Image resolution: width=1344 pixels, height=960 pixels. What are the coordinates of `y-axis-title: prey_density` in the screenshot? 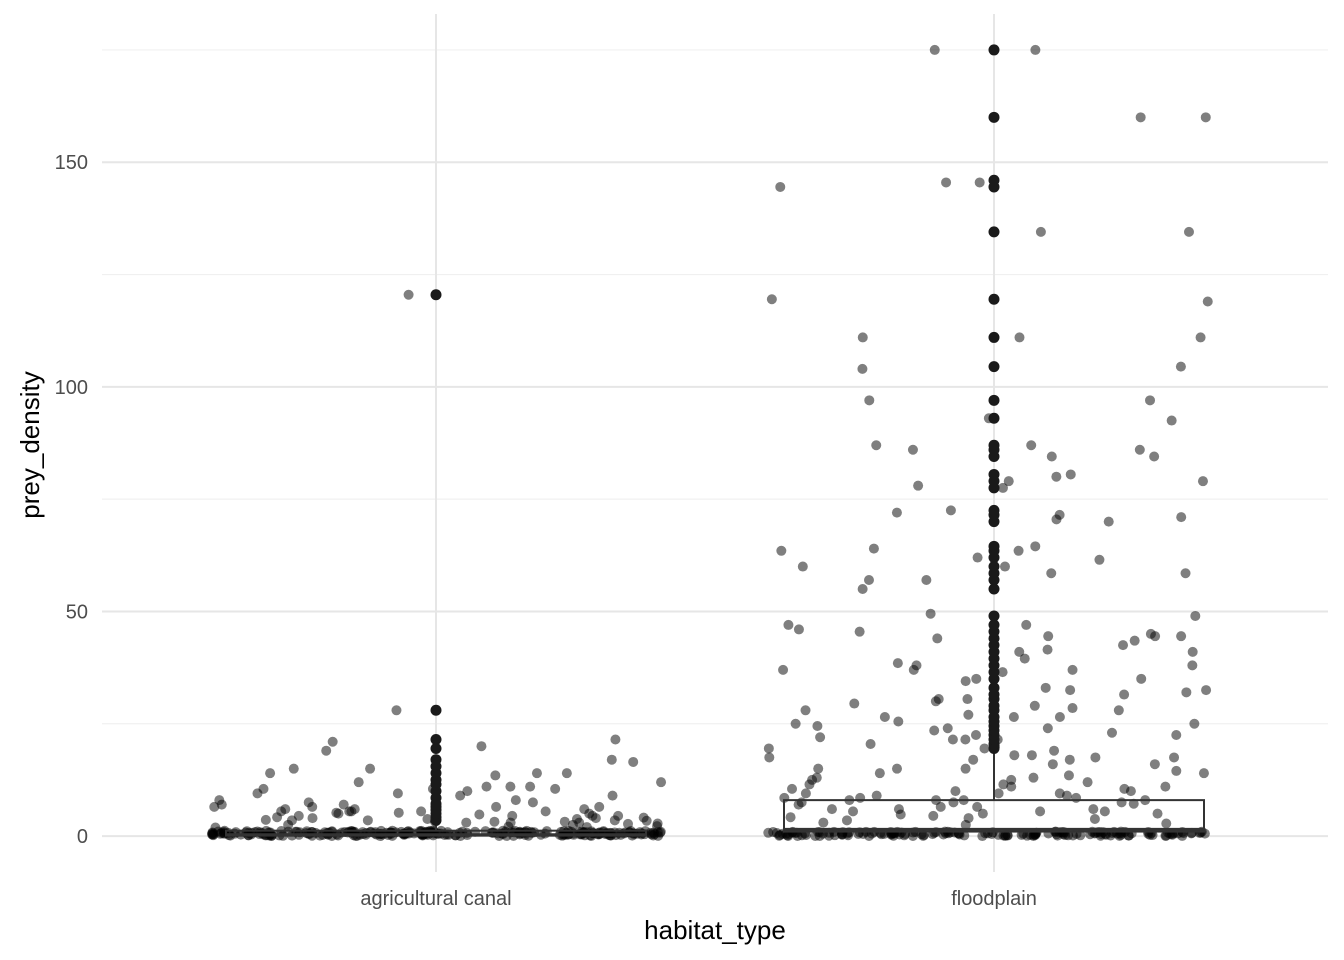 It's located at (30, 444).